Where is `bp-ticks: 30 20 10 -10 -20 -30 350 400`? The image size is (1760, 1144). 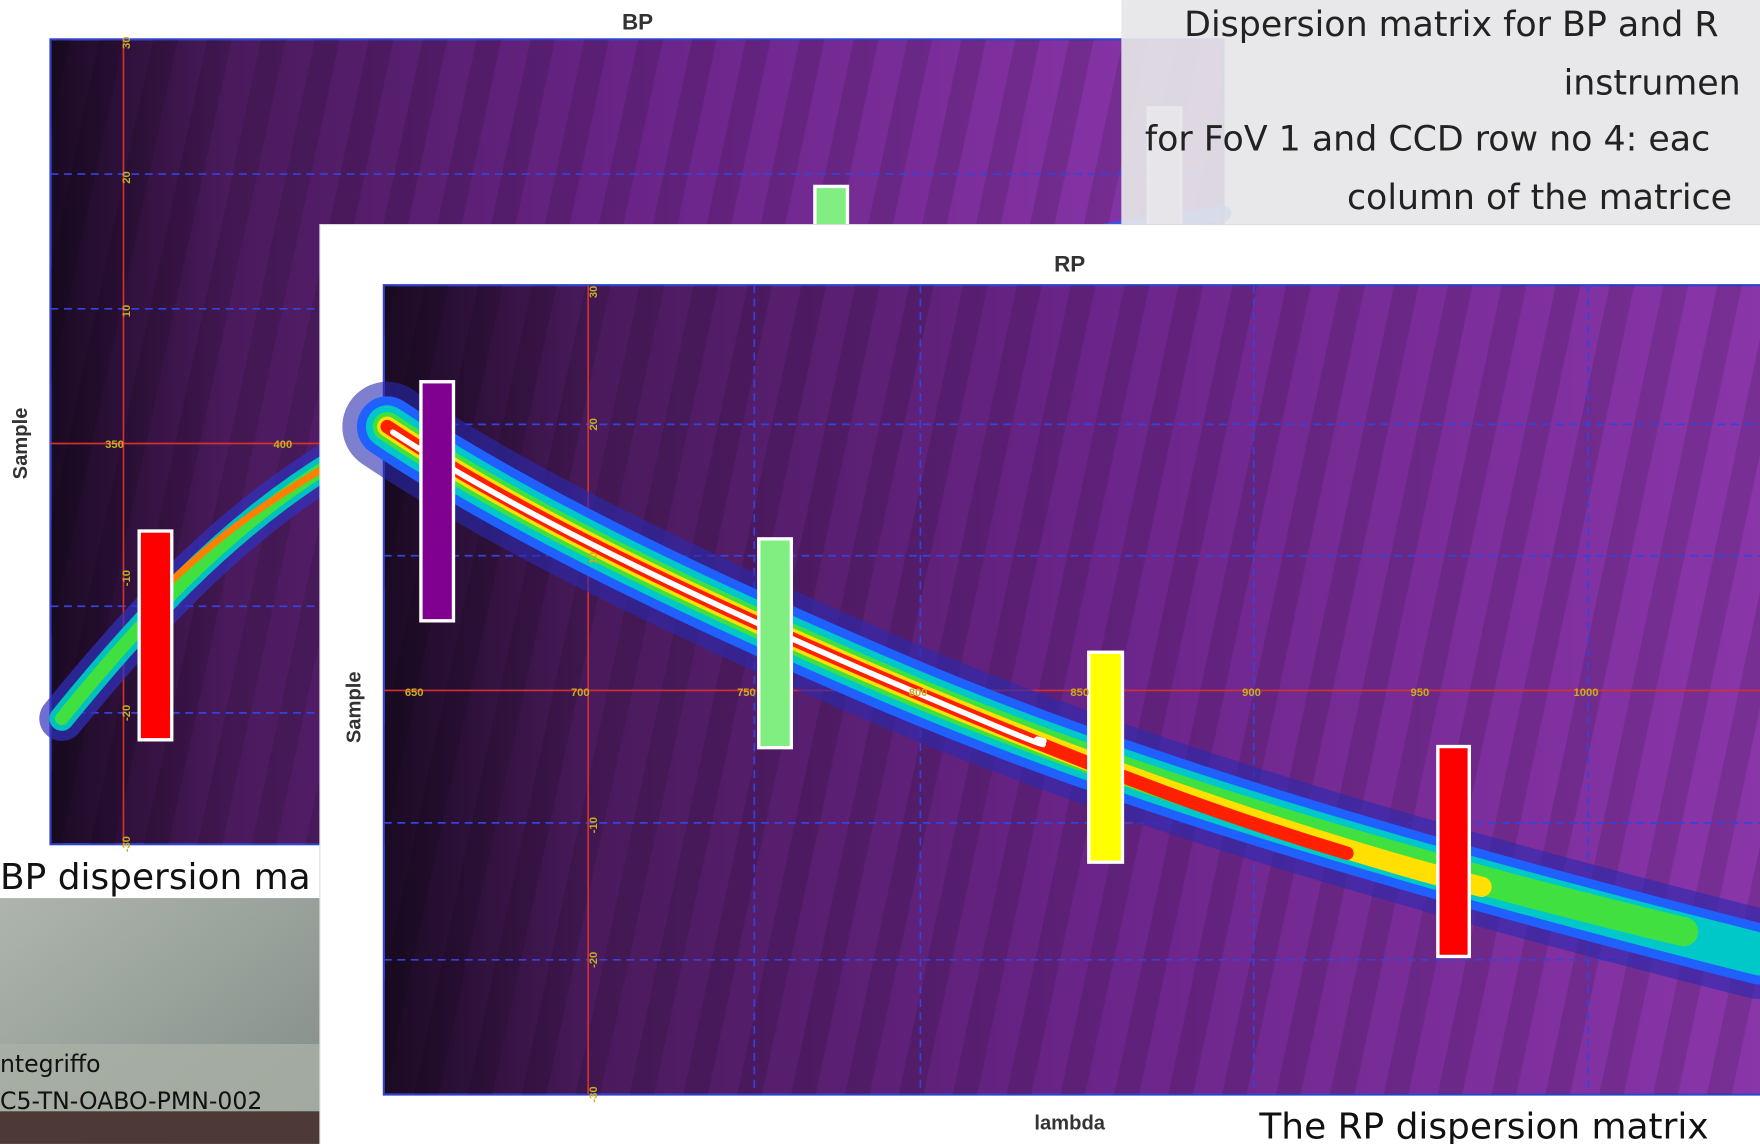 bp-ticks: 30 20 10 -10 -20 -30 350 400 is located at coordinates (198, 445).